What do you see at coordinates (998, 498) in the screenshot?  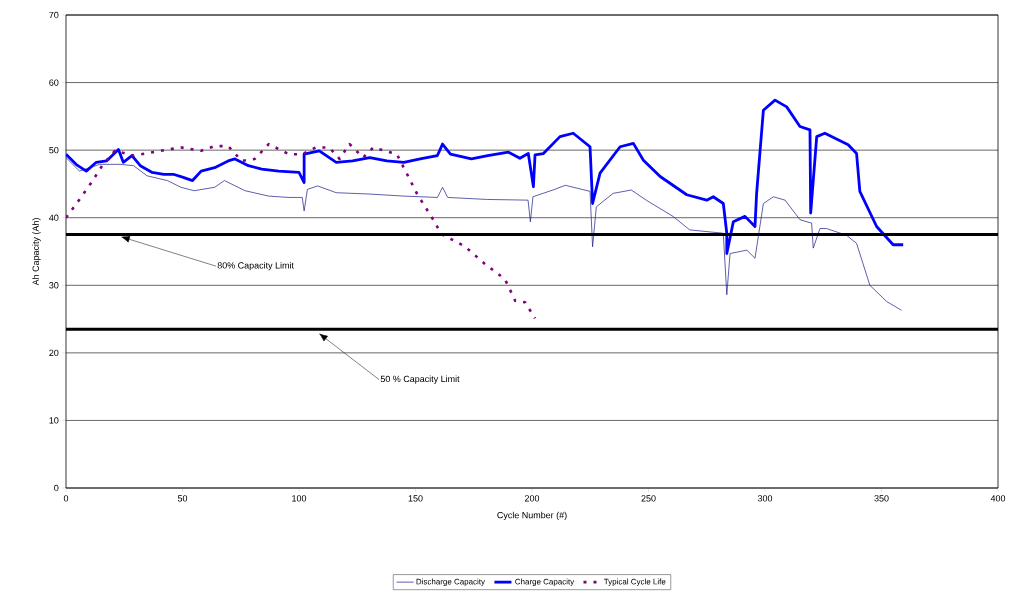 I see `x-tick-label: 400` at bounding box center [998, 498].